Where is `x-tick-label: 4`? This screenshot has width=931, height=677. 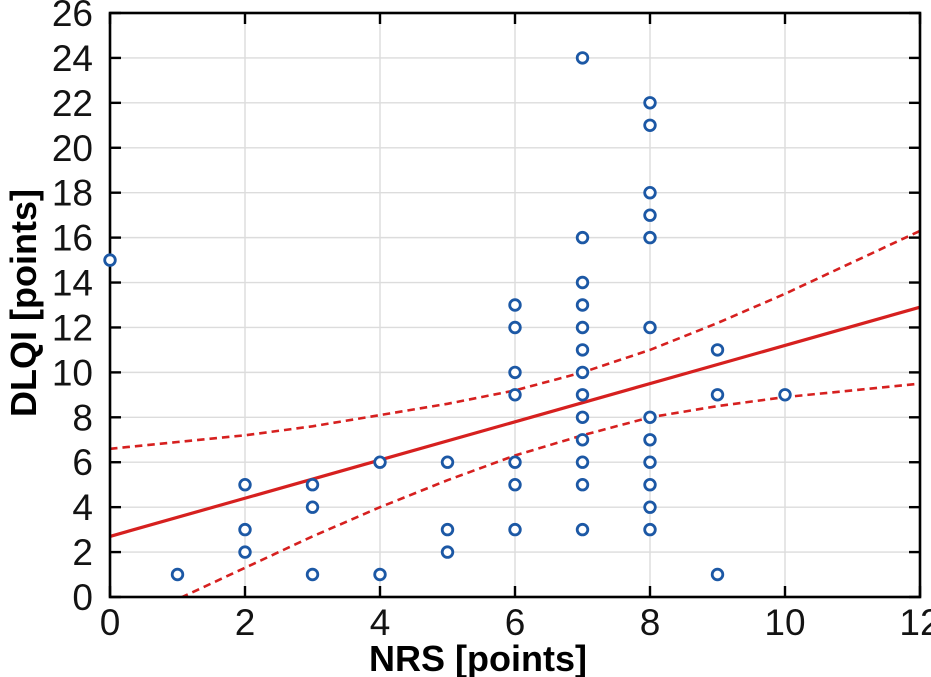
x-tick-label: 4 is located at coordinates (380, 622).